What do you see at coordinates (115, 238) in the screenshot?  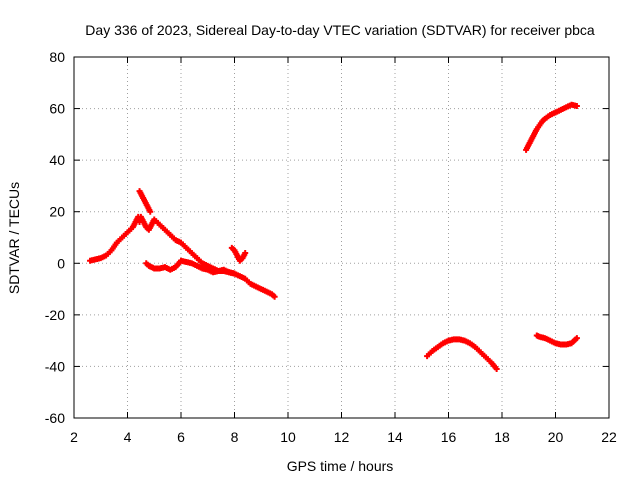 I see `series-arc-a` at bounding box center [115, 238].